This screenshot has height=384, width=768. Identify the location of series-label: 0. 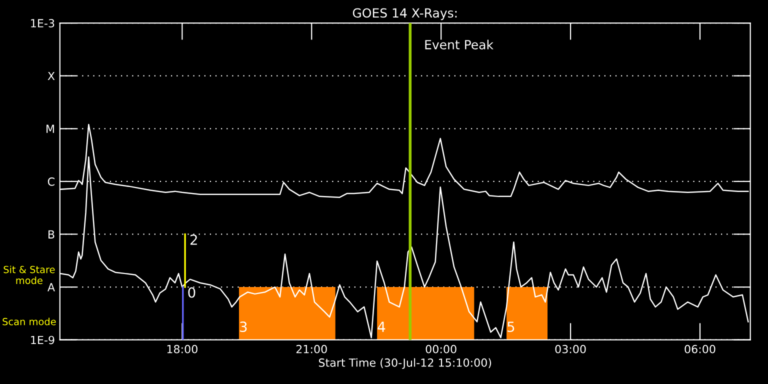
(192, 292).